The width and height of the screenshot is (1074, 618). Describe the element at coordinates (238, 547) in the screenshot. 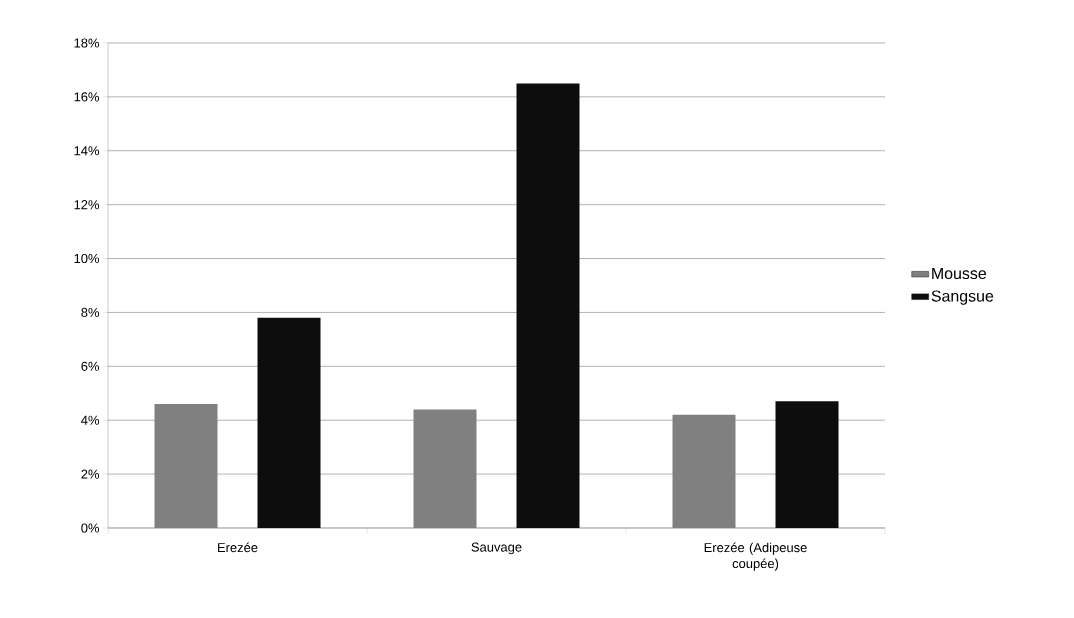

I see `x-tick-label: Erezée` at that location.